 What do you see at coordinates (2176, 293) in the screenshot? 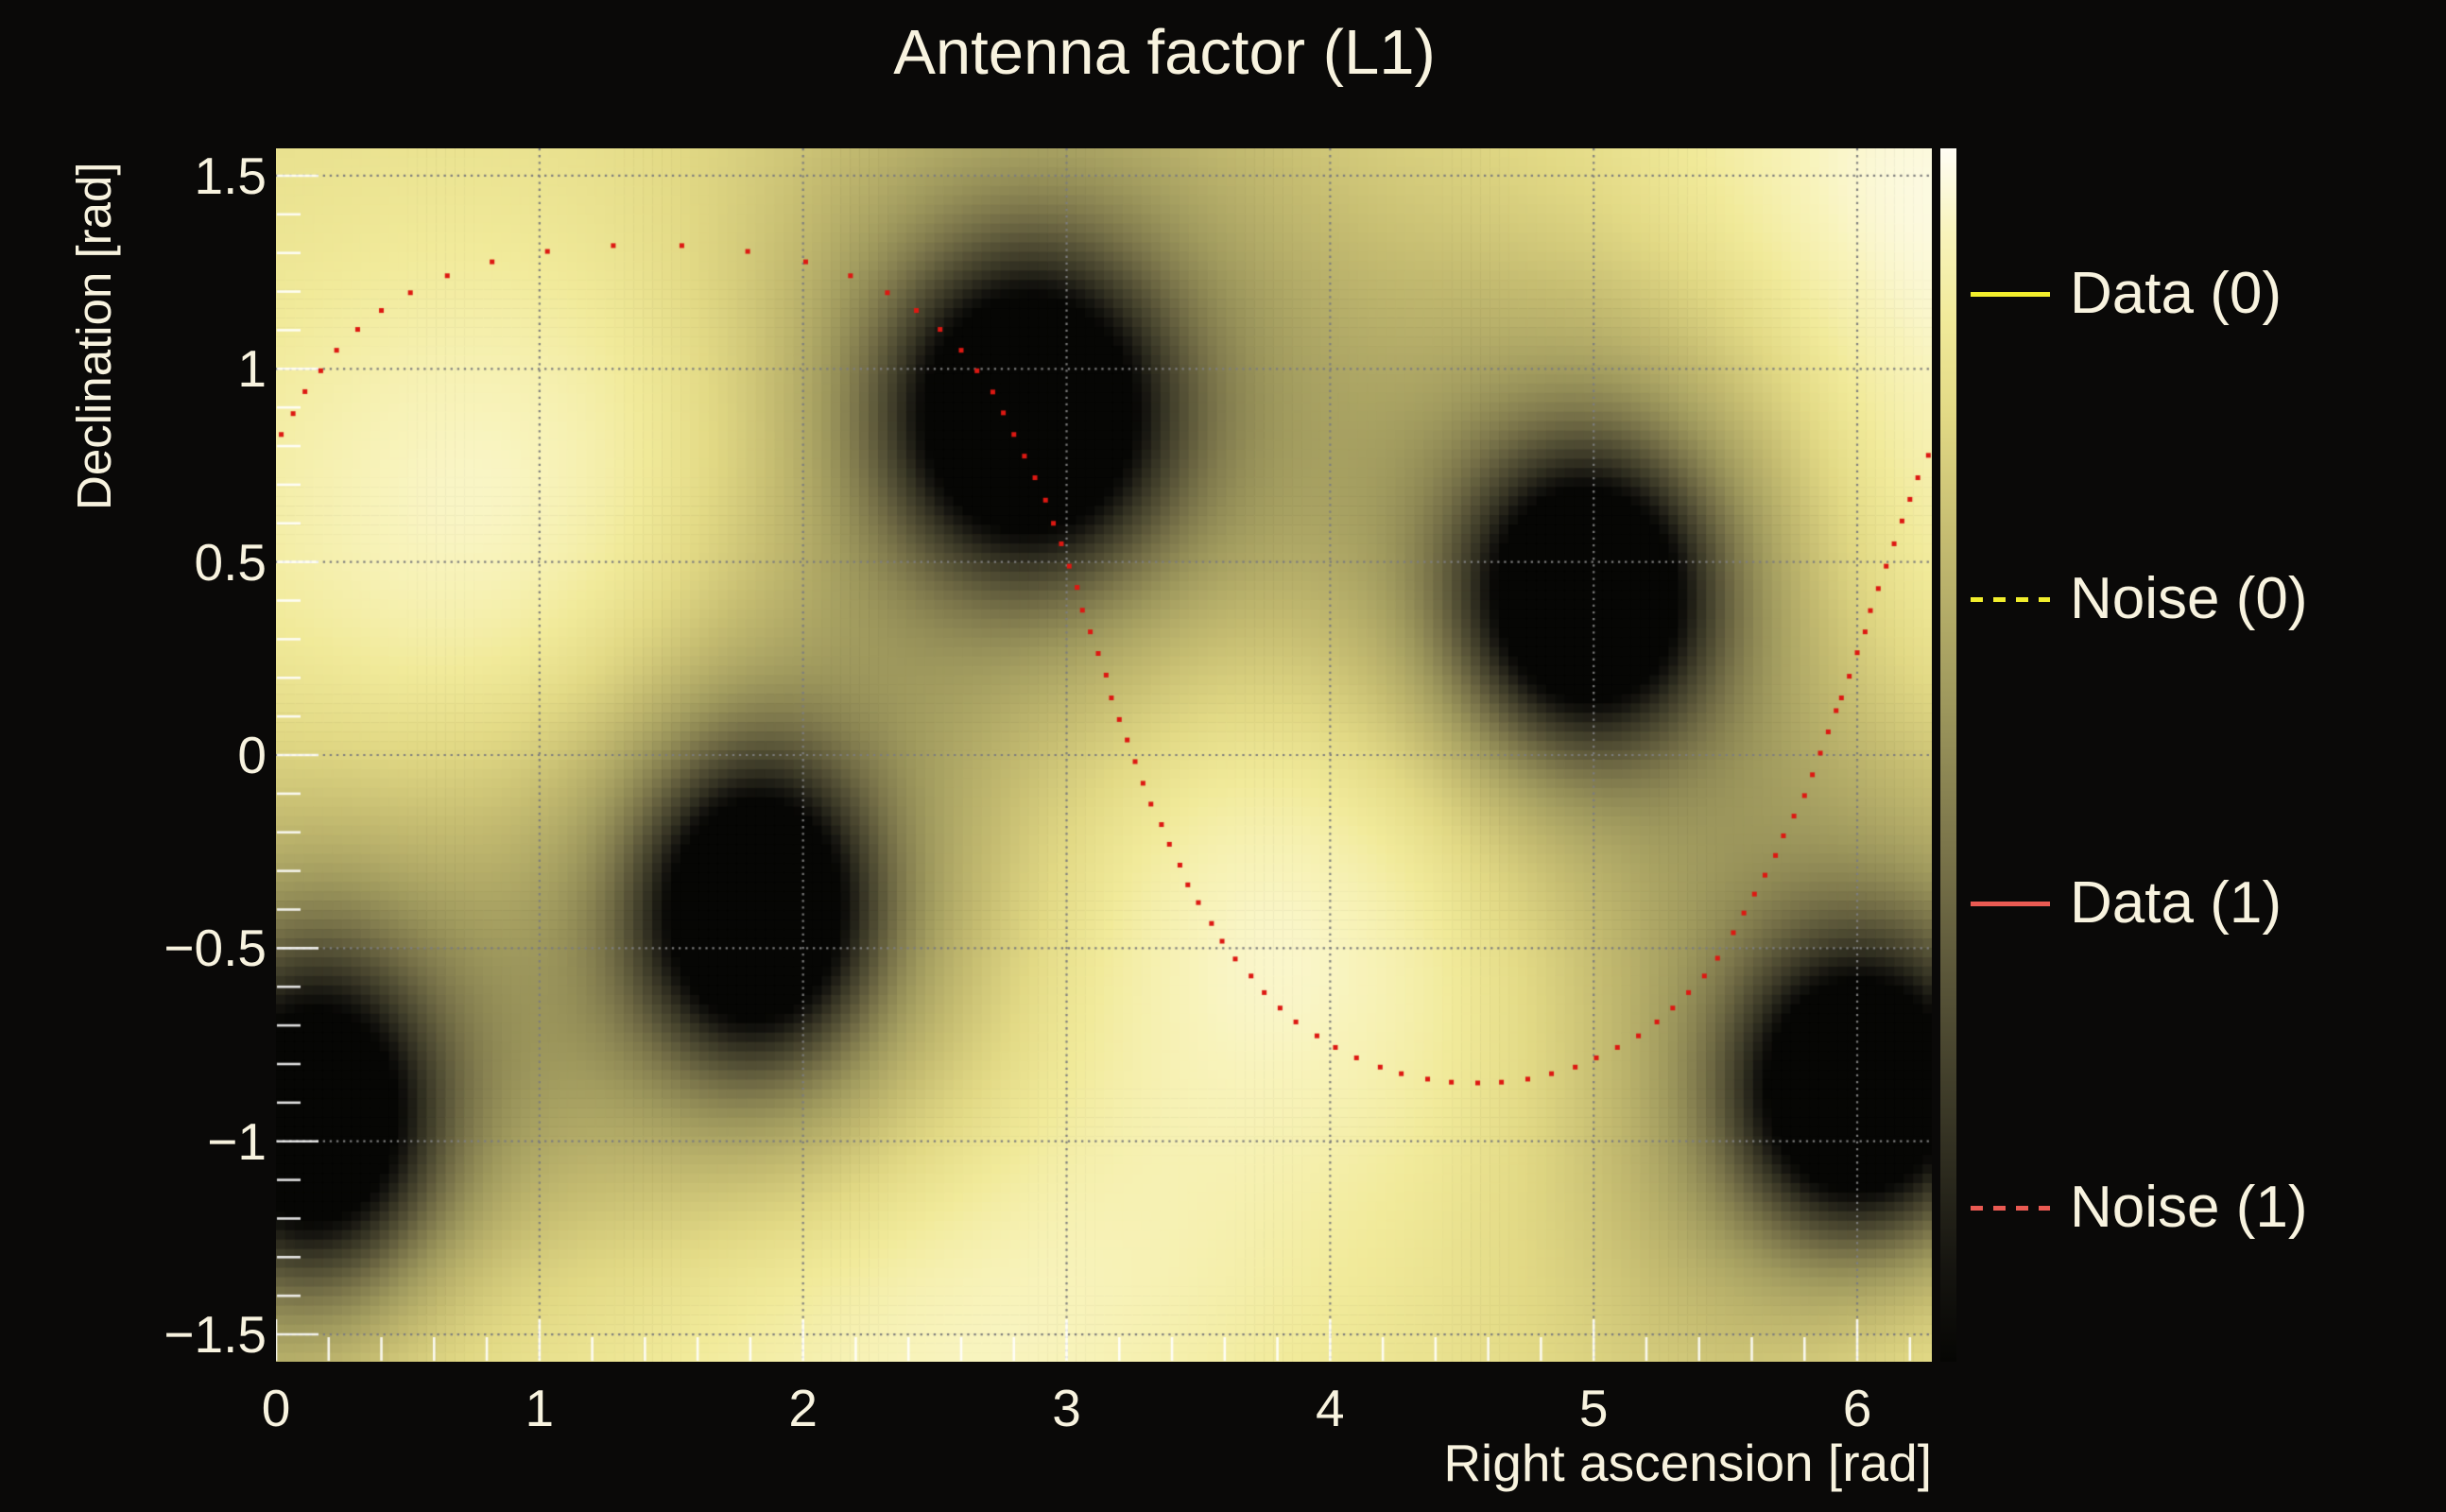
I see `legend-label-data0: Data (0)` at bounding box center [2176, 293].